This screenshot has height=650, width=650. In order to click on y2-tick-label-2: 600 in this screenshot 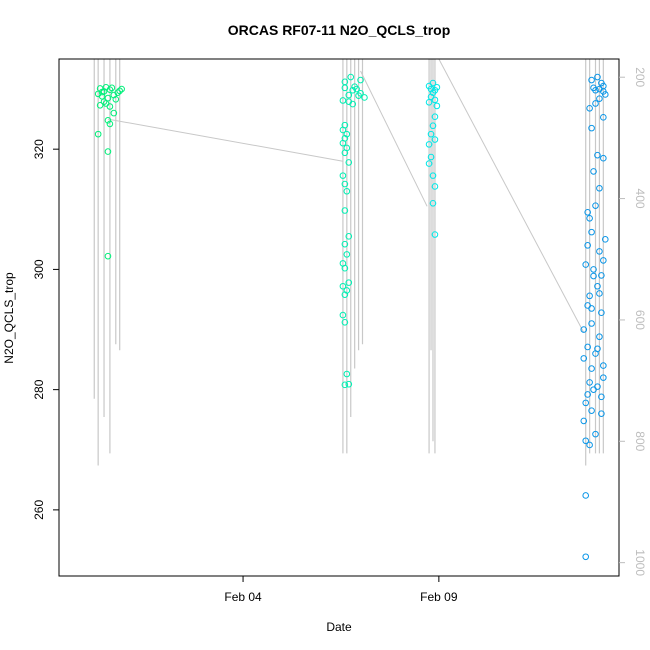, I will do `click(640, 320)`.